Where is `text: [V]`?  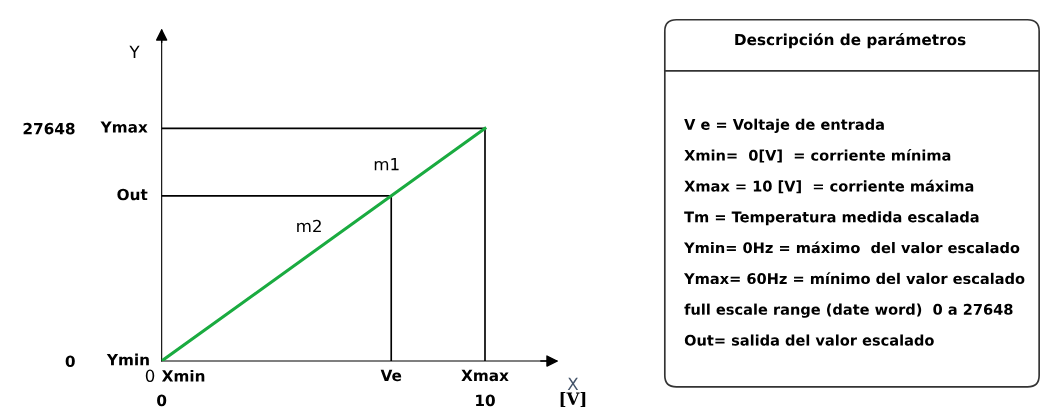
text: [V] is located at coordinates (573, 399).